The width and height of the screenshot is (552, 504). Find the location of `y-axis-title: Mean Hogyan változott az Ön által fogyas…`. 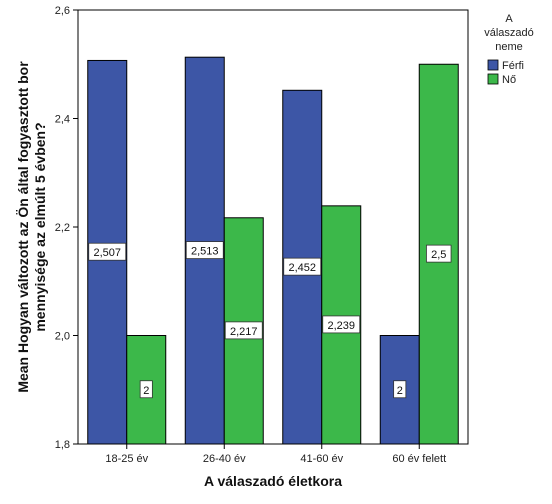

y-axis-title: Mean Hogyan változott az Ön által fogyas… is located at coordinates (31, 227).